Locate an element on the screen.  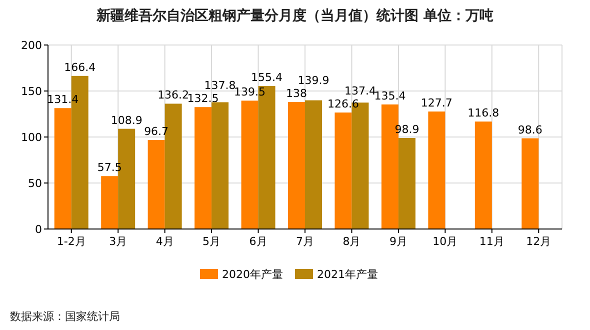
x-tick-label: 5月 is located at coordinates (211, 241).